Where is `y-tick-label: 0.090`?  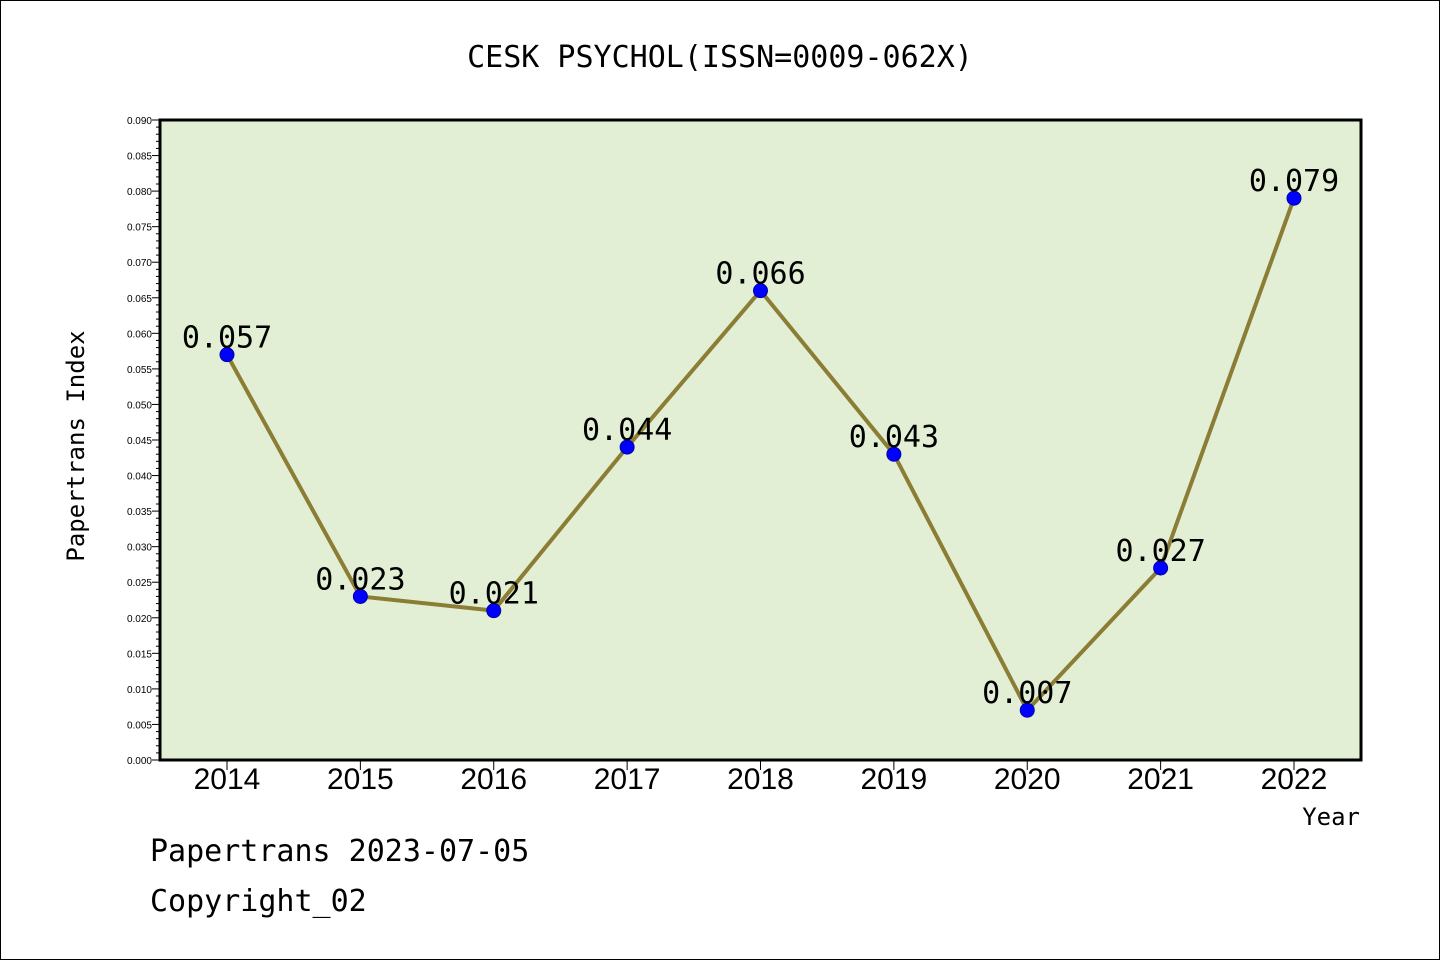
y-tick-label: 0.090 is located at coordinates (139, 121).